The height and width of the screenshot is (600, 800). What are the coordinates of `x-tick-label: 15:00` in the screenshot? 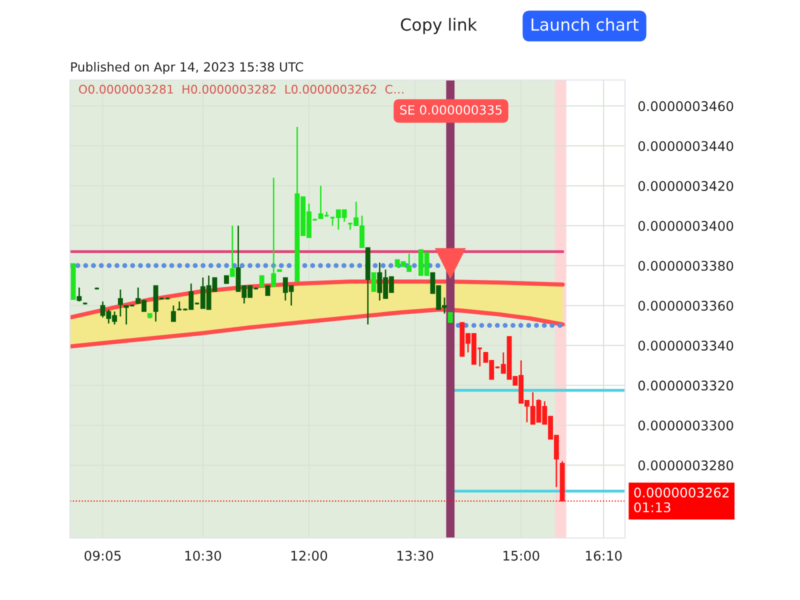 It's located at (522, 555).